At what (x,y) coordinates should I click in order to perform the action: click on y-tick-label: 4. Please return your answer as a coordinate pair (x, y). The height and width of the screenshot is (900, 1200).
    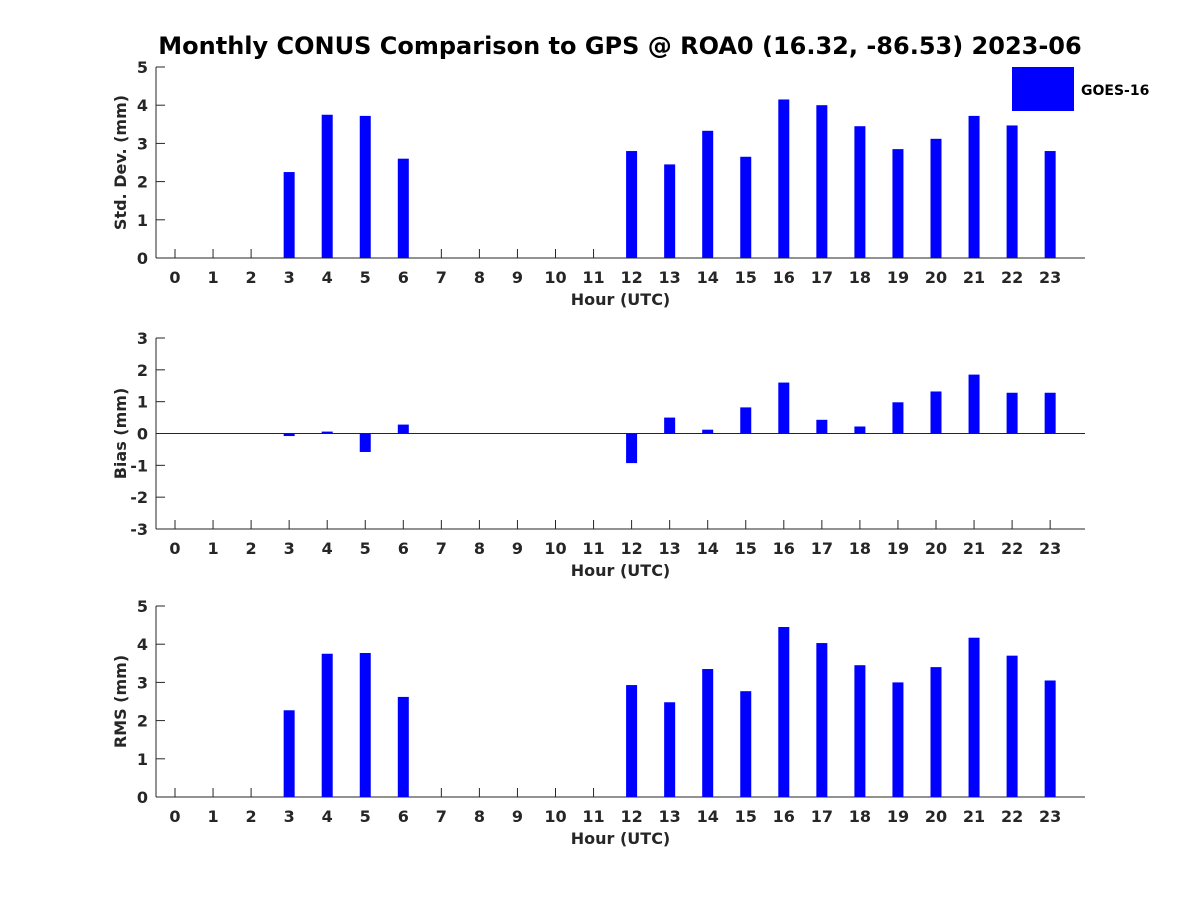
    Looking at the image, I should click on (142, 105).